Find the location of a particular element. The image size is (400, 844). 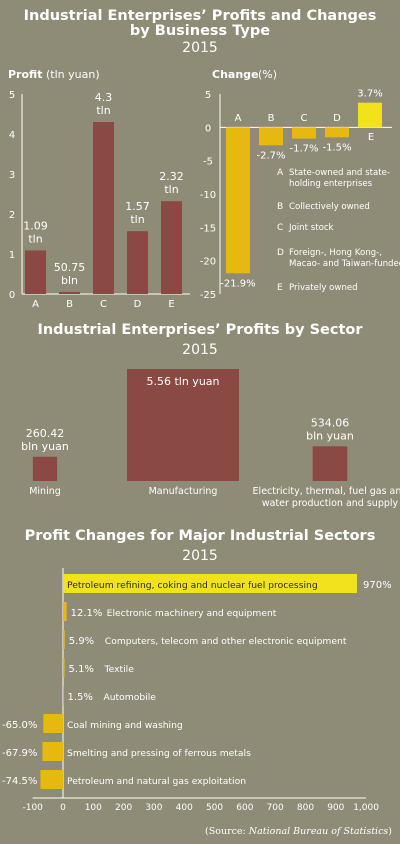

change-legend-key: A is located at coordinates (280, 173).